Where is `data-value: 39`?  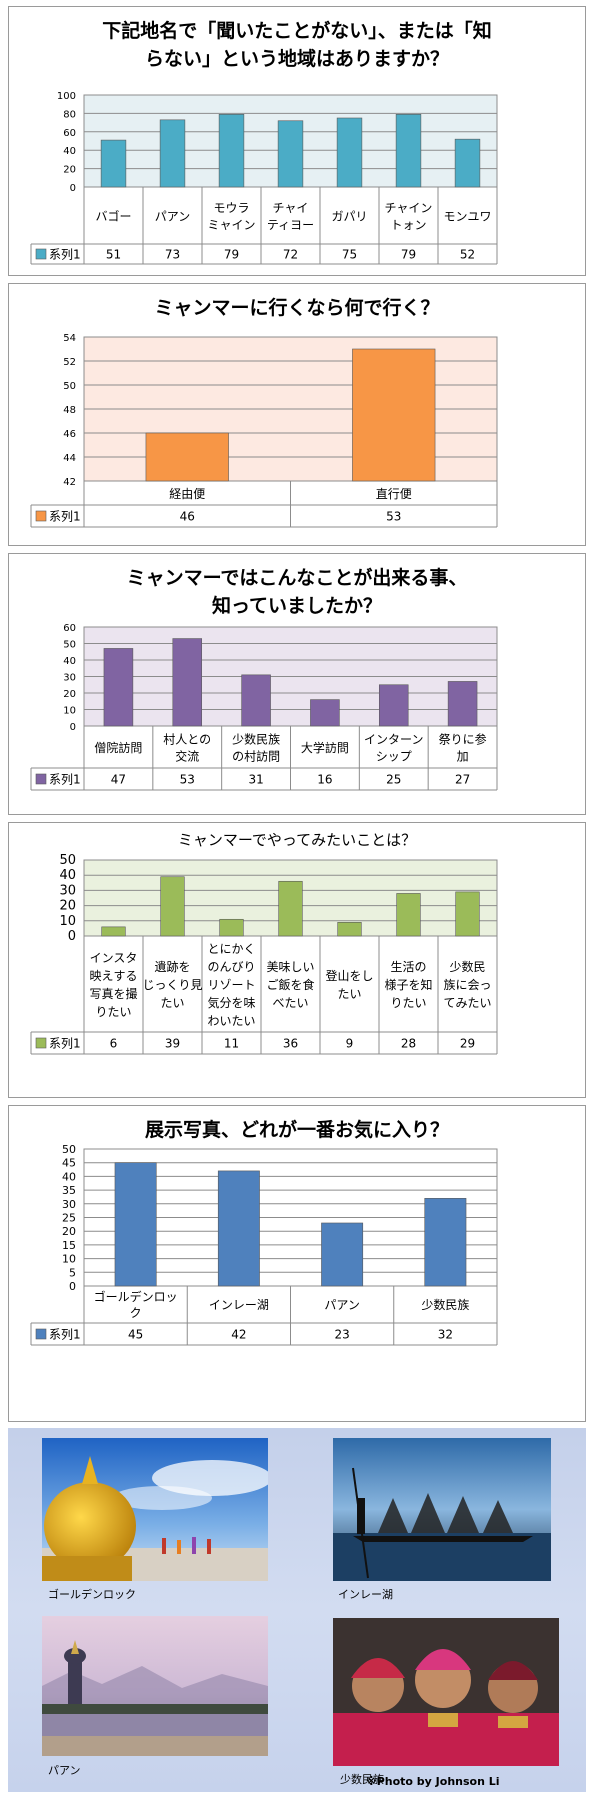
data-value: 39 is located at coordinates (172, 1044).